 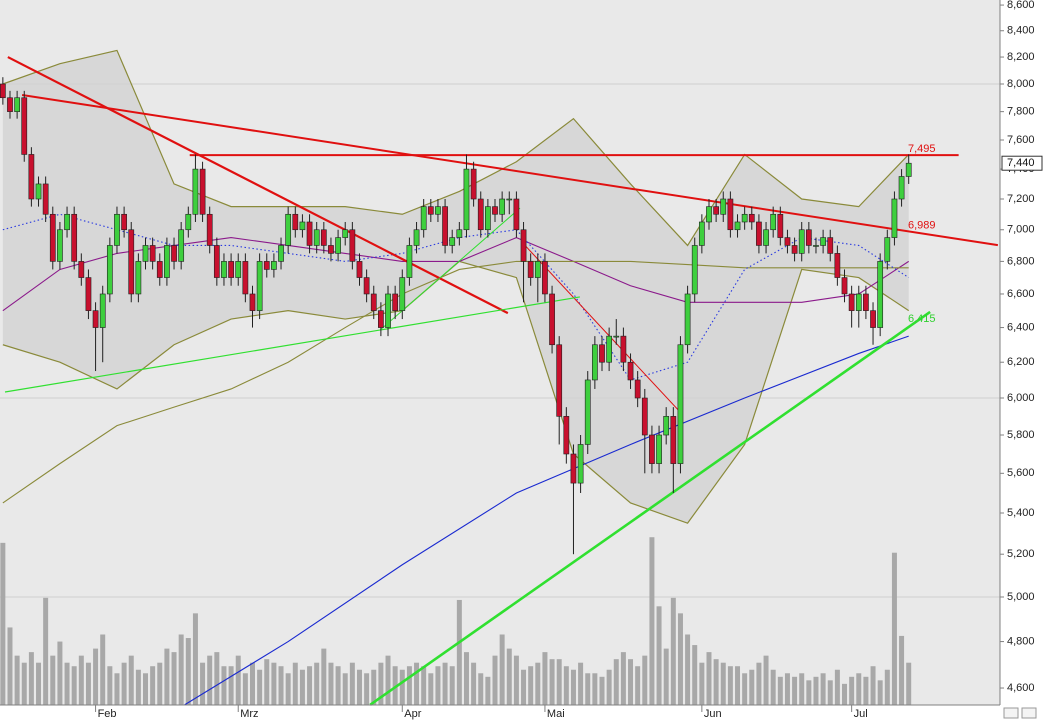 I want to click on y-tick-label: 4,600, so click(x=1021, y=688).